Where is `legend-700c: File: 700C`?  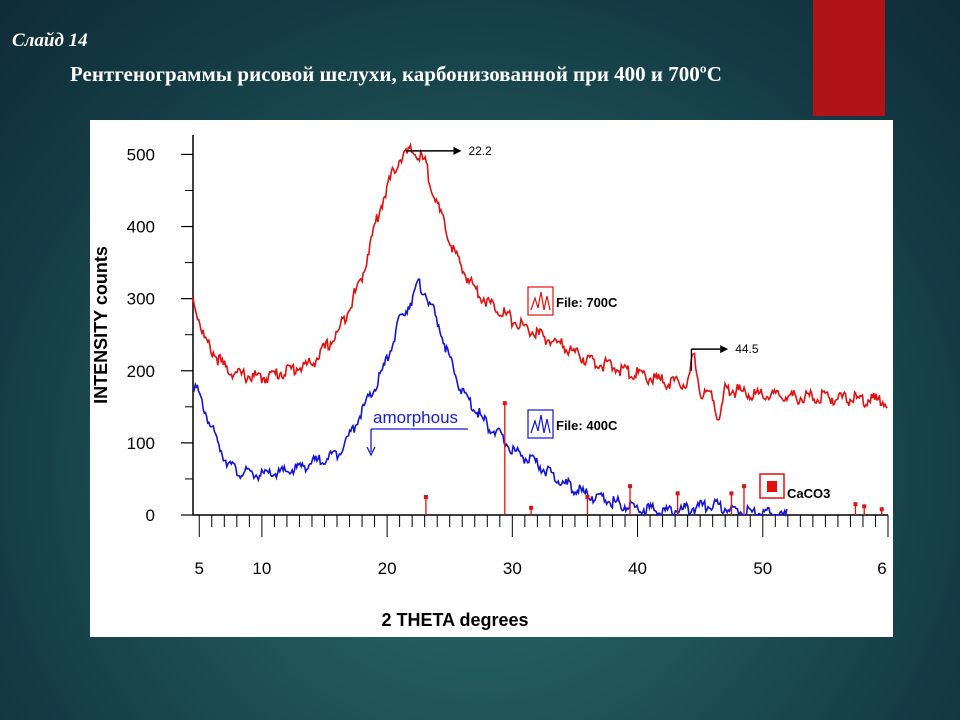
legend-700c: File: 700C is located at coordinates (587, 302).